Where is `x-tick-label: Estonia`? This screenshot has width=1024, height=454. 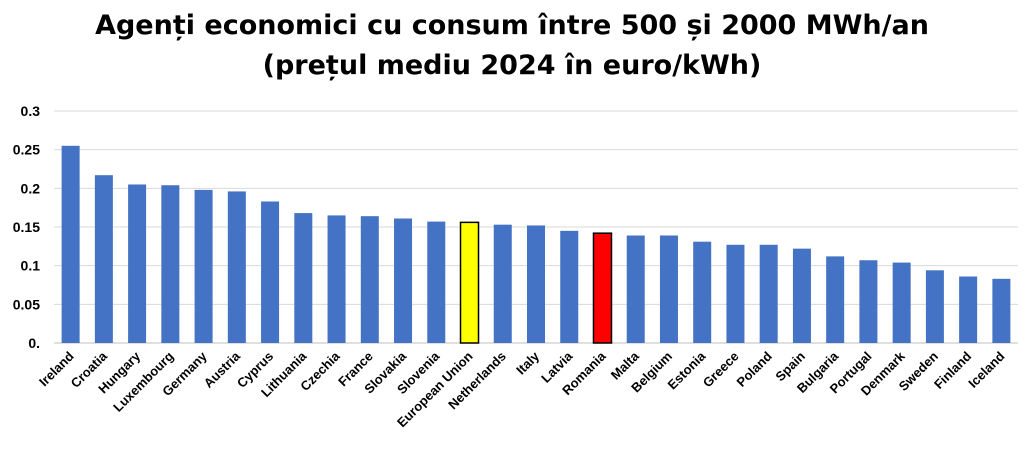 x-tick-label: Estonia is located at coordinates (687, 370).